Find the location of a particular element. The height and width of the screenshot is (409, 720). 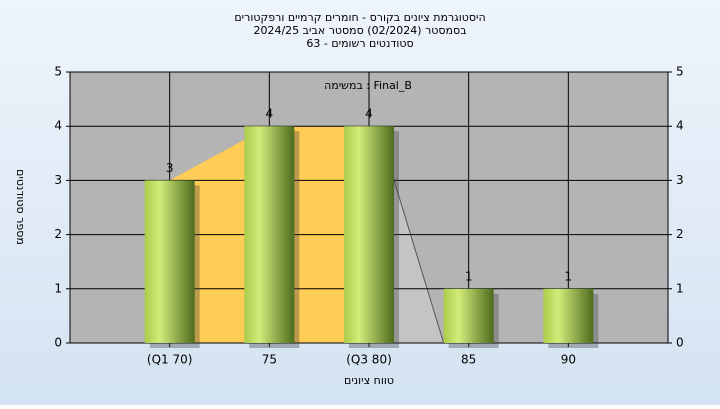

x-axis-label: טווח ציונים is located at coordinates (369, 380).